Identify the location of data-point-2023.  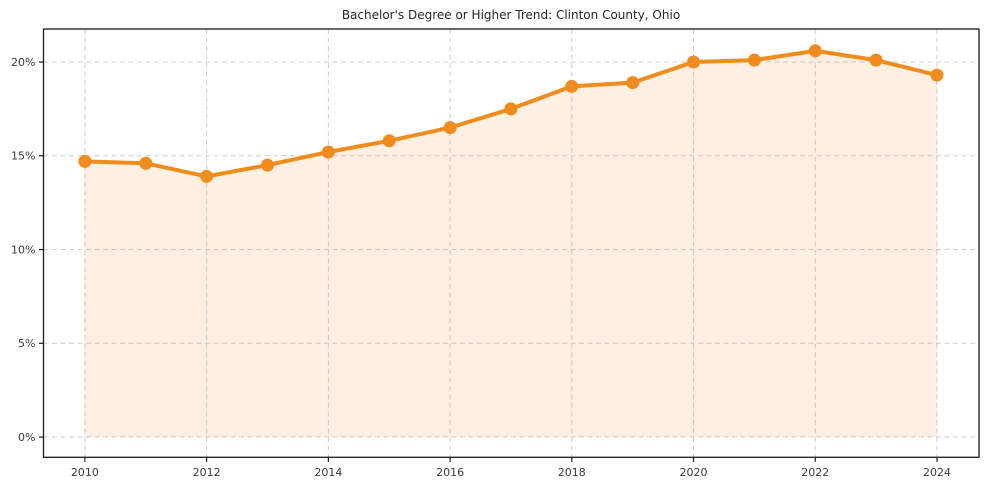
(876, 60).